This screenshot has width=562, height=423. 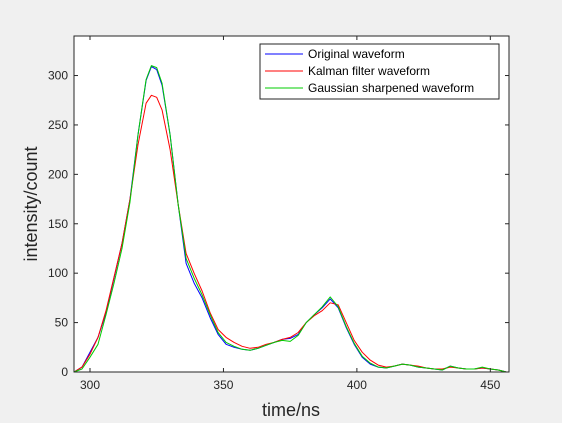 I want to click on y-tick-label: 0, so click(x=64, y=372).